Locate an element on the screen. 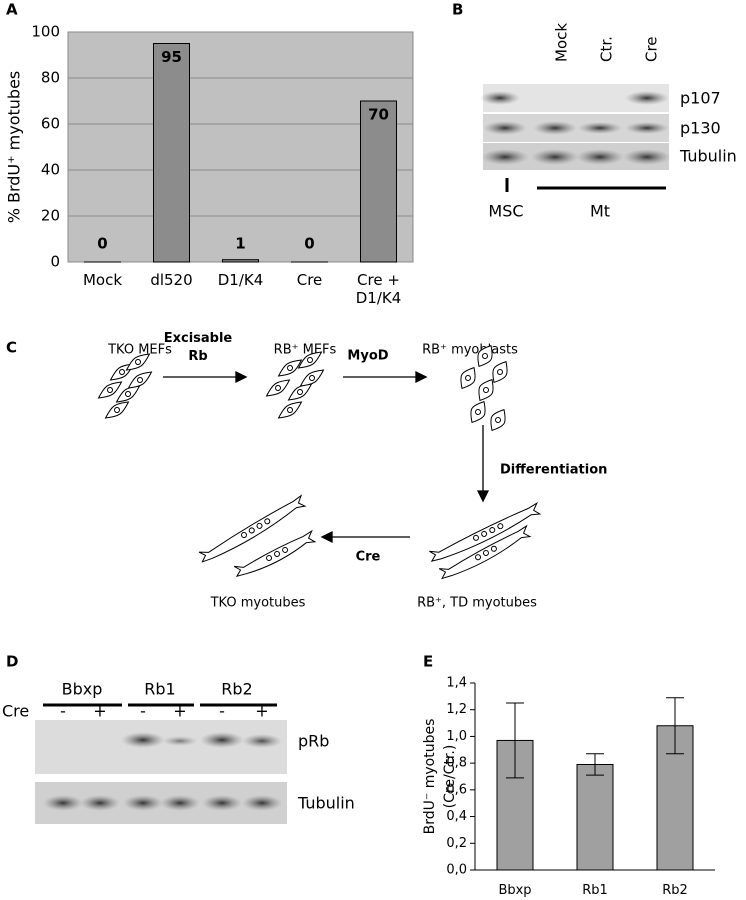 Image resolution: width=746 pixels, height=900 pixels. panel-label: A is located at coordinates (12, 10).